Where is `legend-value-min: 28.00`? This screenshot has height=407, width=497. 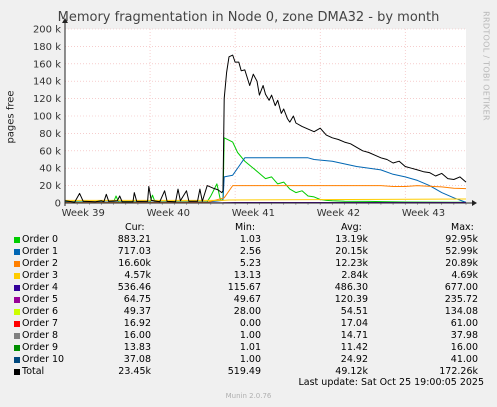
legend-value-min: 28.00 is located at coordinates (247, 311).